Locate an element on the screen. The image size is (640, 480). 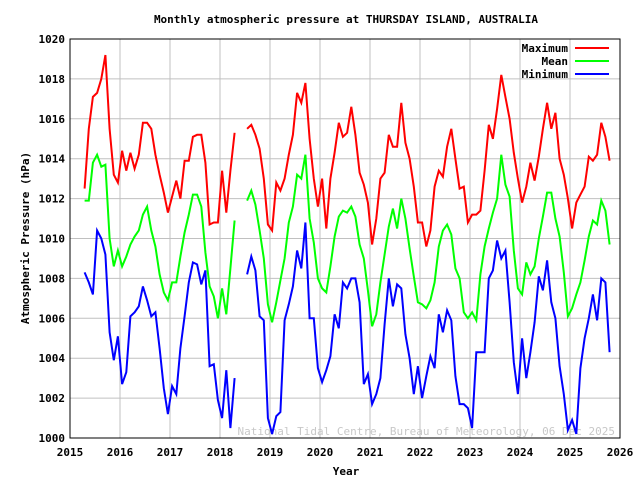
y-tick-label: 1010 is located at coordinates (52, 239).